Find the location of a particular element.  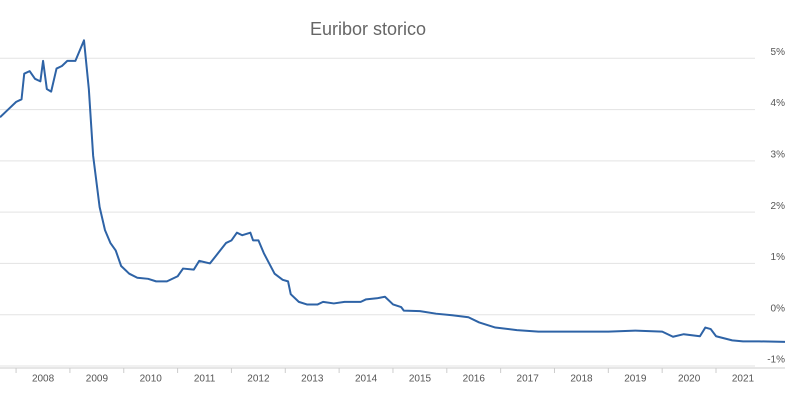

x-tick-label: 2011 is located at coordinates (205, 379).